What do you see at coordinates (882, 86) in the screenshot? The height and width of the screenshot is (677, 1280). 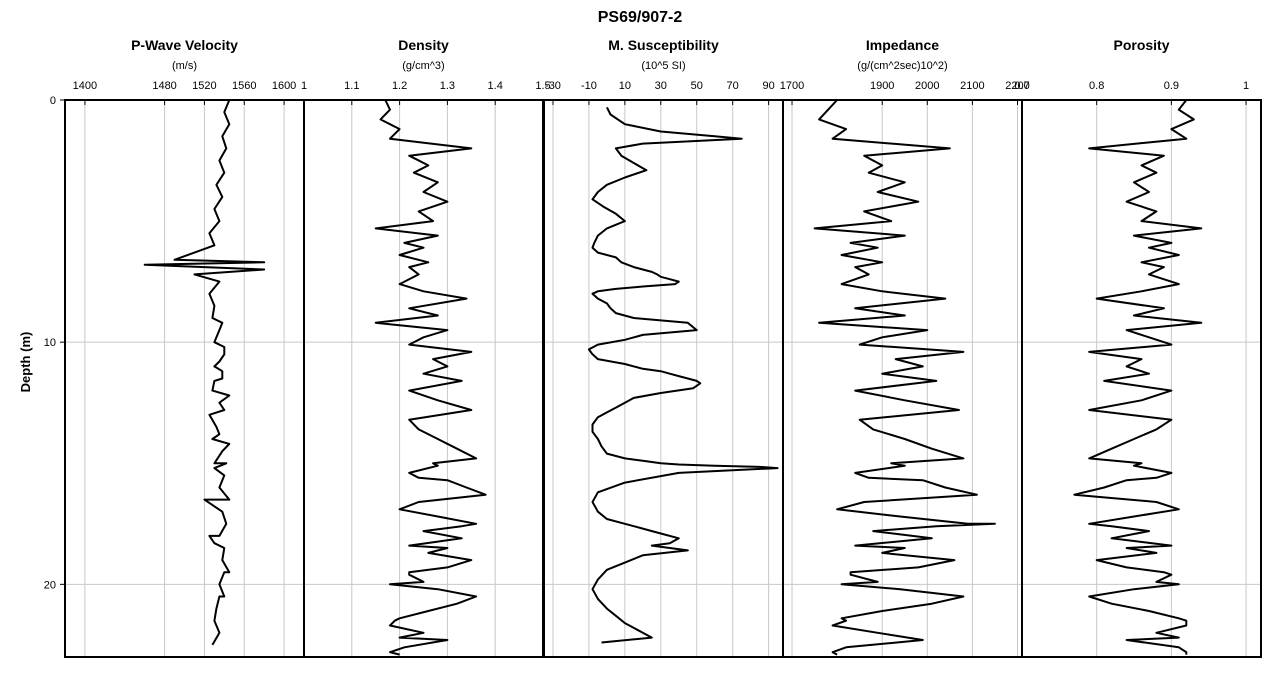 I see `x-tick-label: 1900` at bounding box center [882, 86].